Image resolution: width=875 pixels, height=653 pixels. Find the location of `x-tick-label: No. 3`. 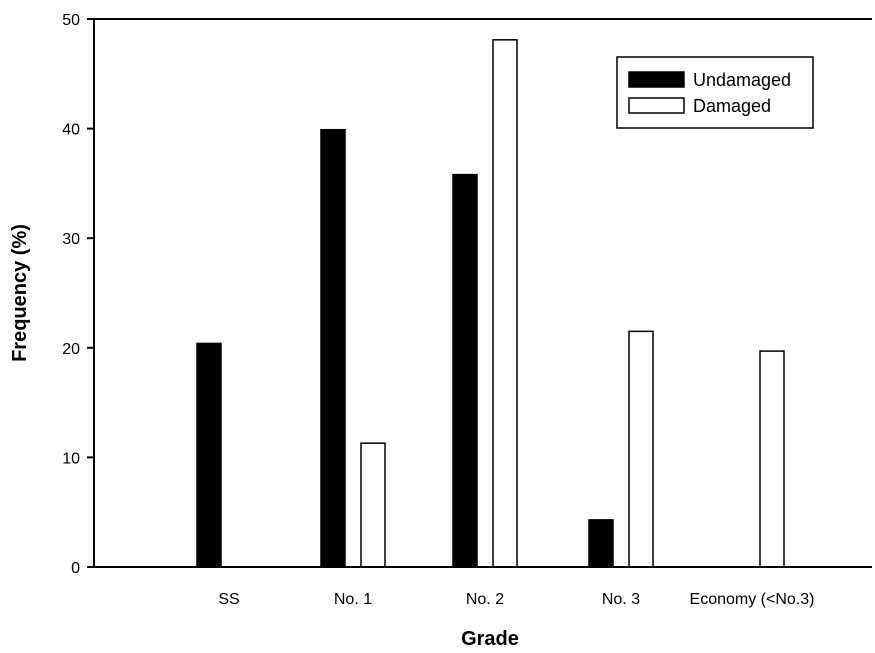

x-tick-label: No. 3 is located at coordinates (621, 599).